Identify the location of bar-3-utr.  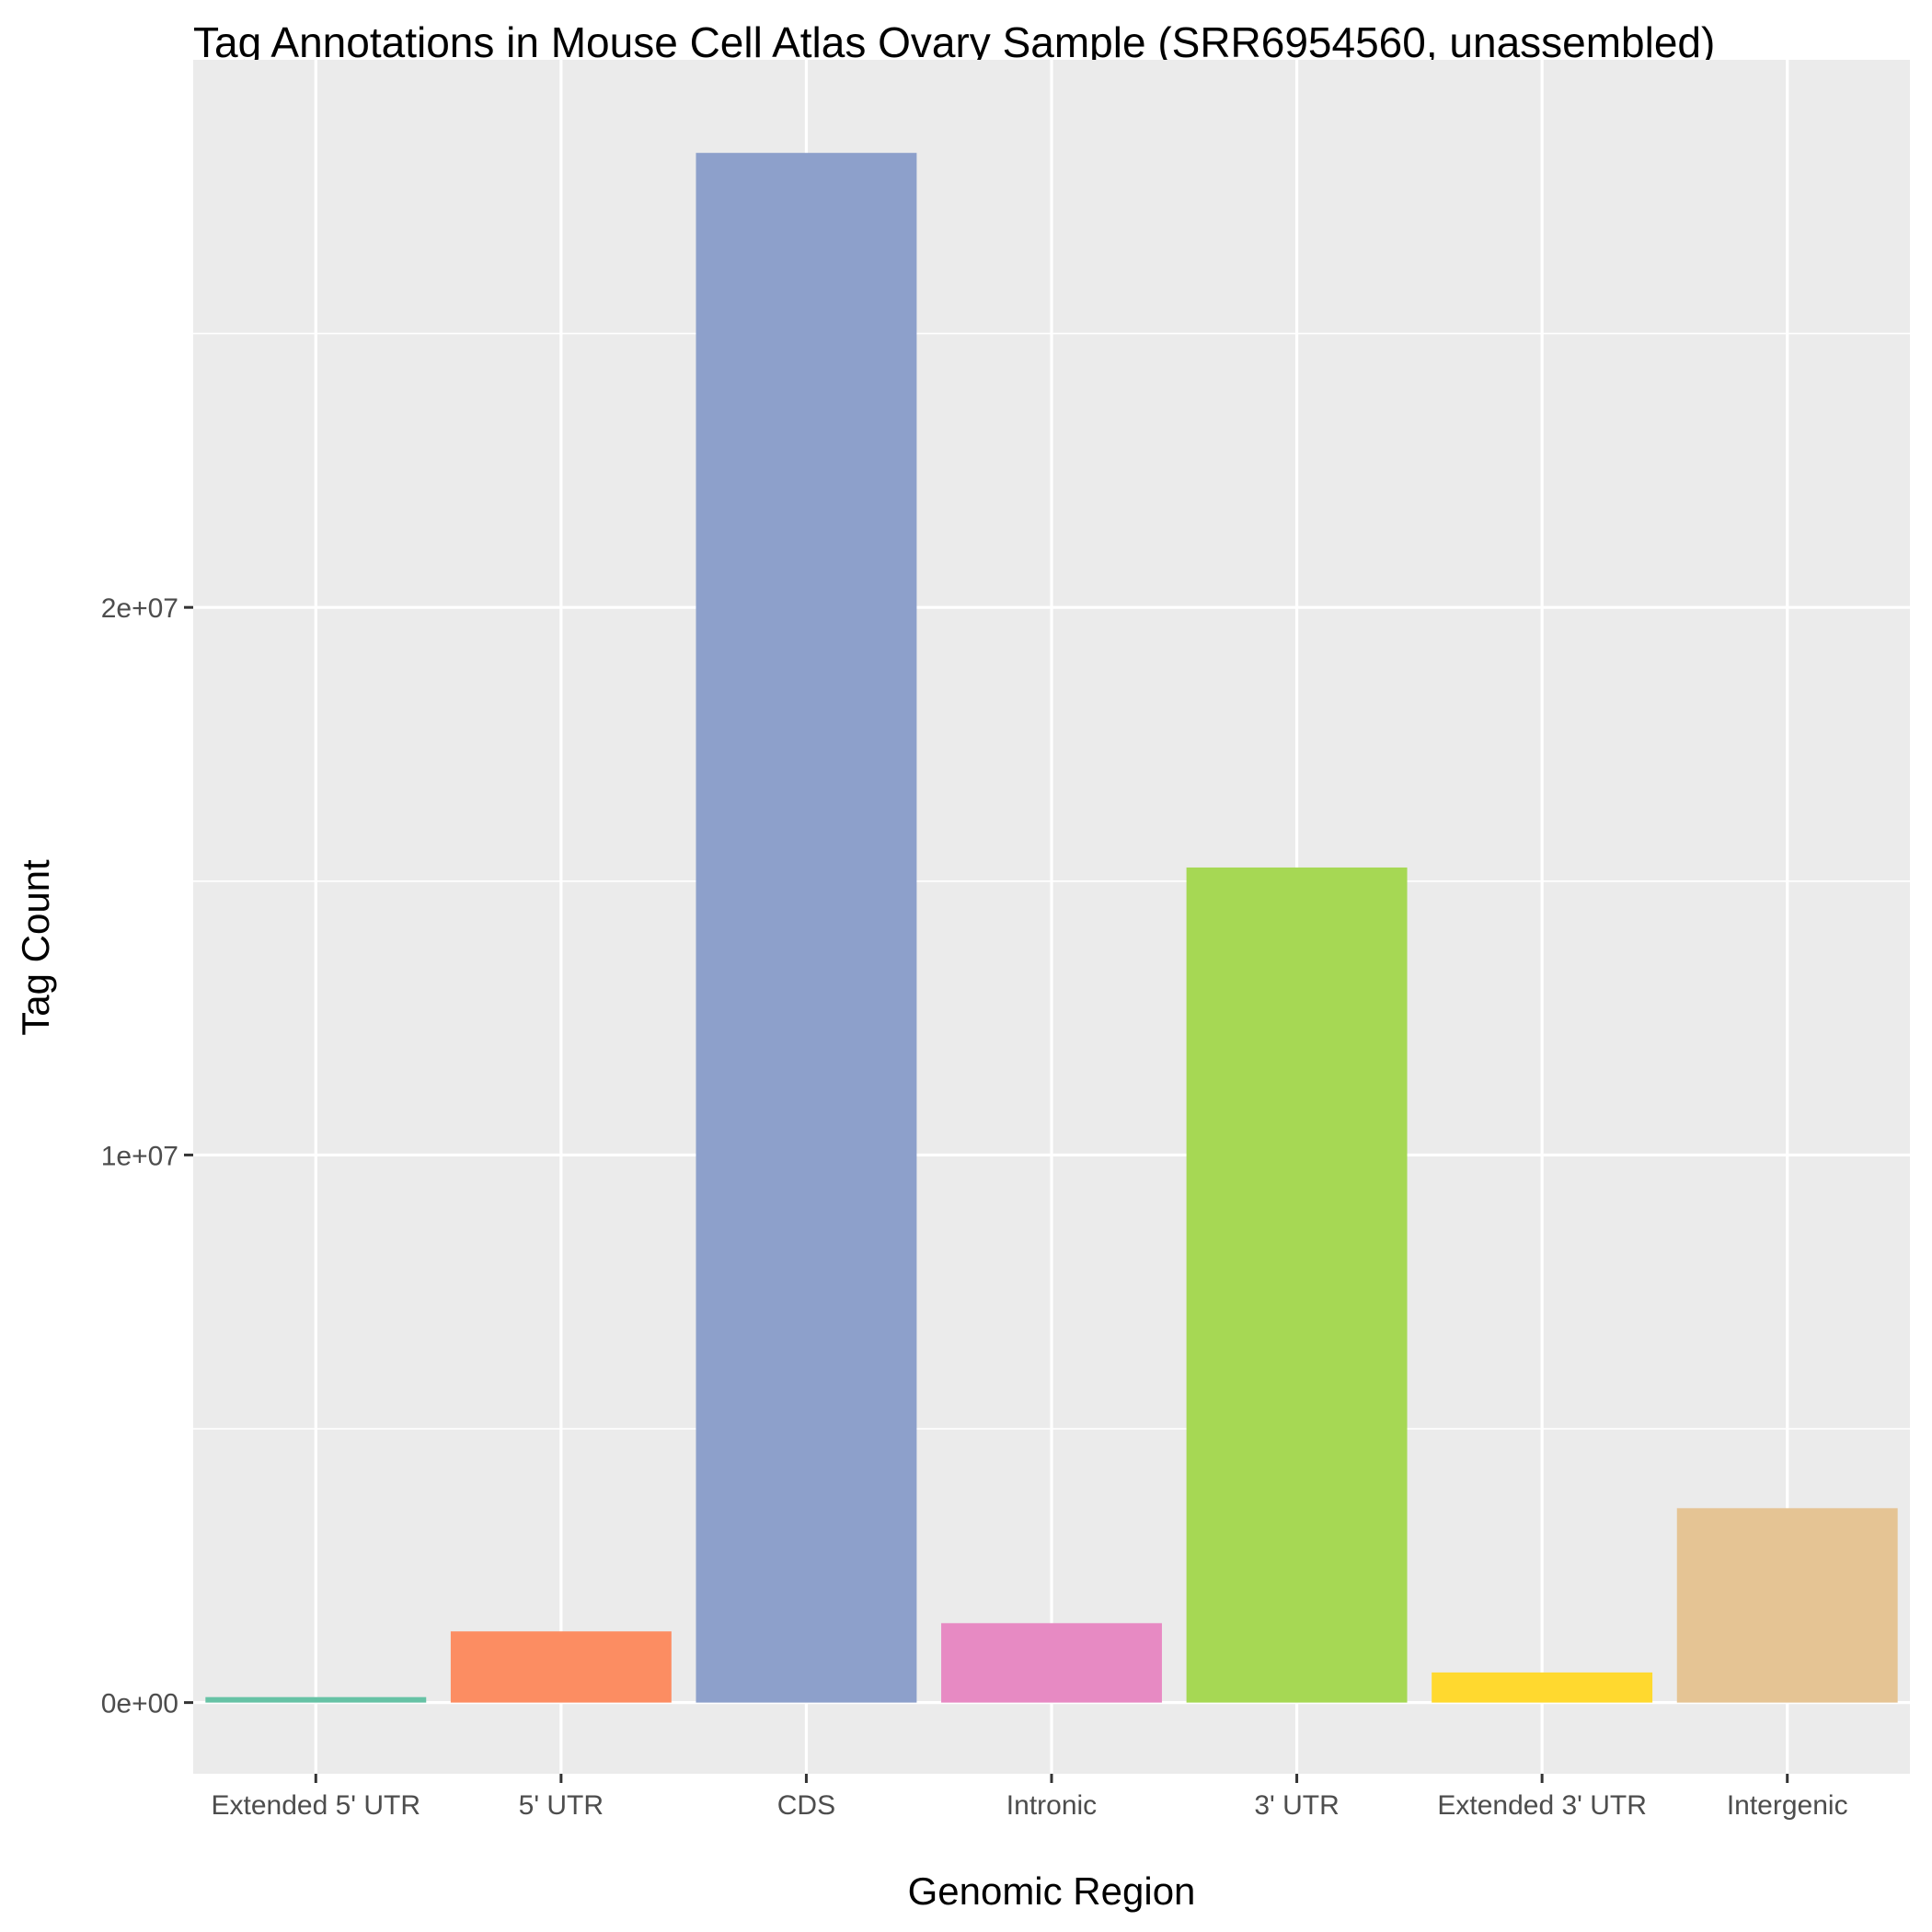
(1297, 1285).